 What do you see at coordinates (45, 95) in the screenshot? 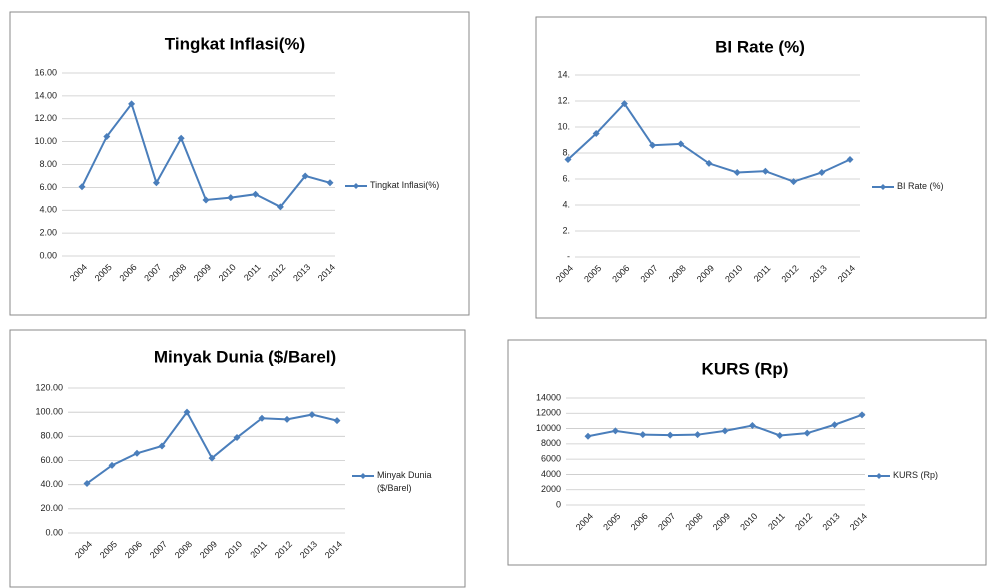
I see `y-tick-label: 14.00` at bounding box center [45, 95].